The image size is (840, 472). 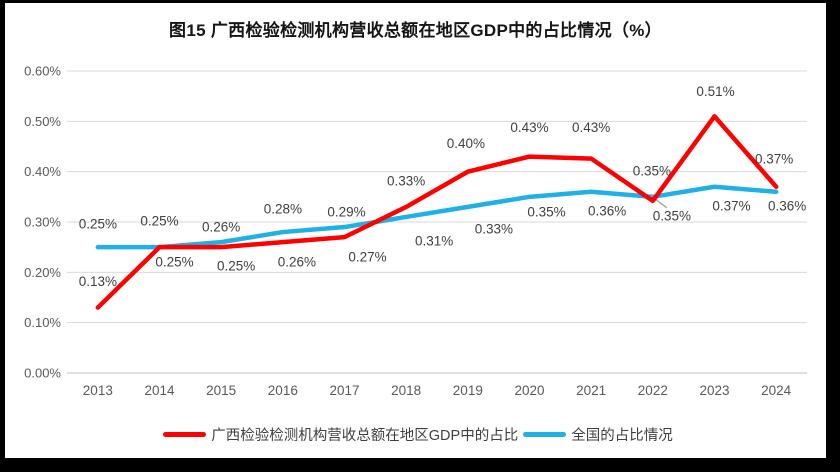 What do you see at coordinates (437, 217) in the screenshot?
I see `series-line-national` at bounding box center [437, 217].